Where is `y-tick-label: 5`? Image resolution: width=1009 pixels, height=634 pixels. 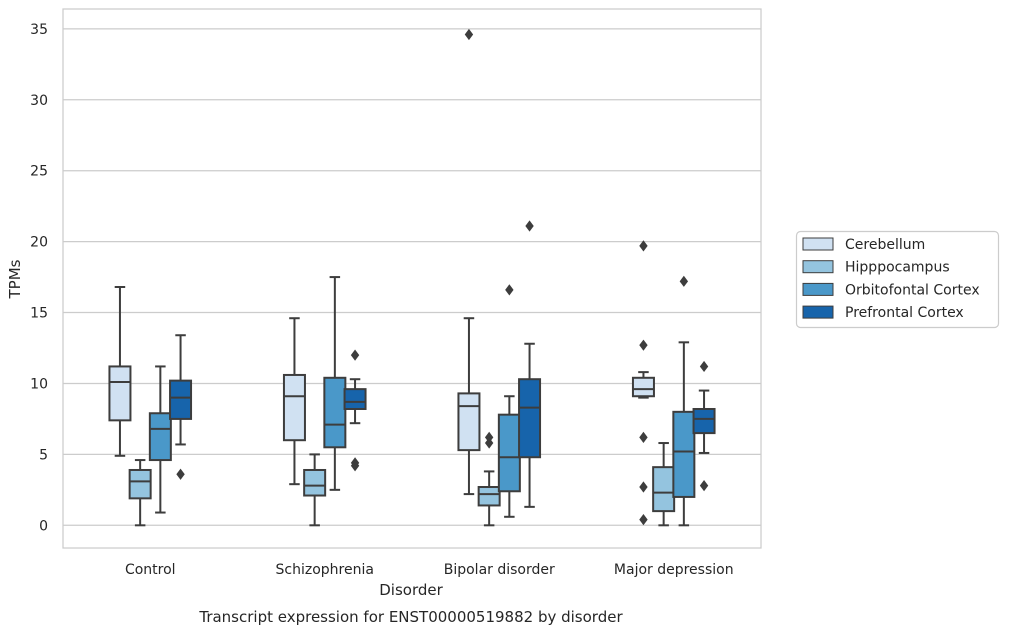 y-tick-label: 5 is located at coordinates (43, 455).